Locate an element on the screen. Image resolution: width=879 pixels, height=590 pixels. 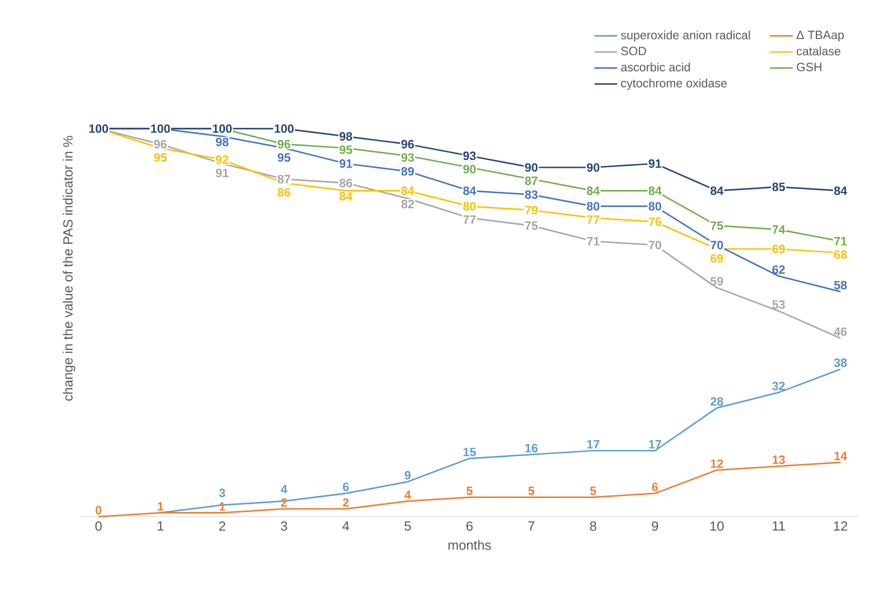
data-label: 1 is located at coordinates (161, 506).